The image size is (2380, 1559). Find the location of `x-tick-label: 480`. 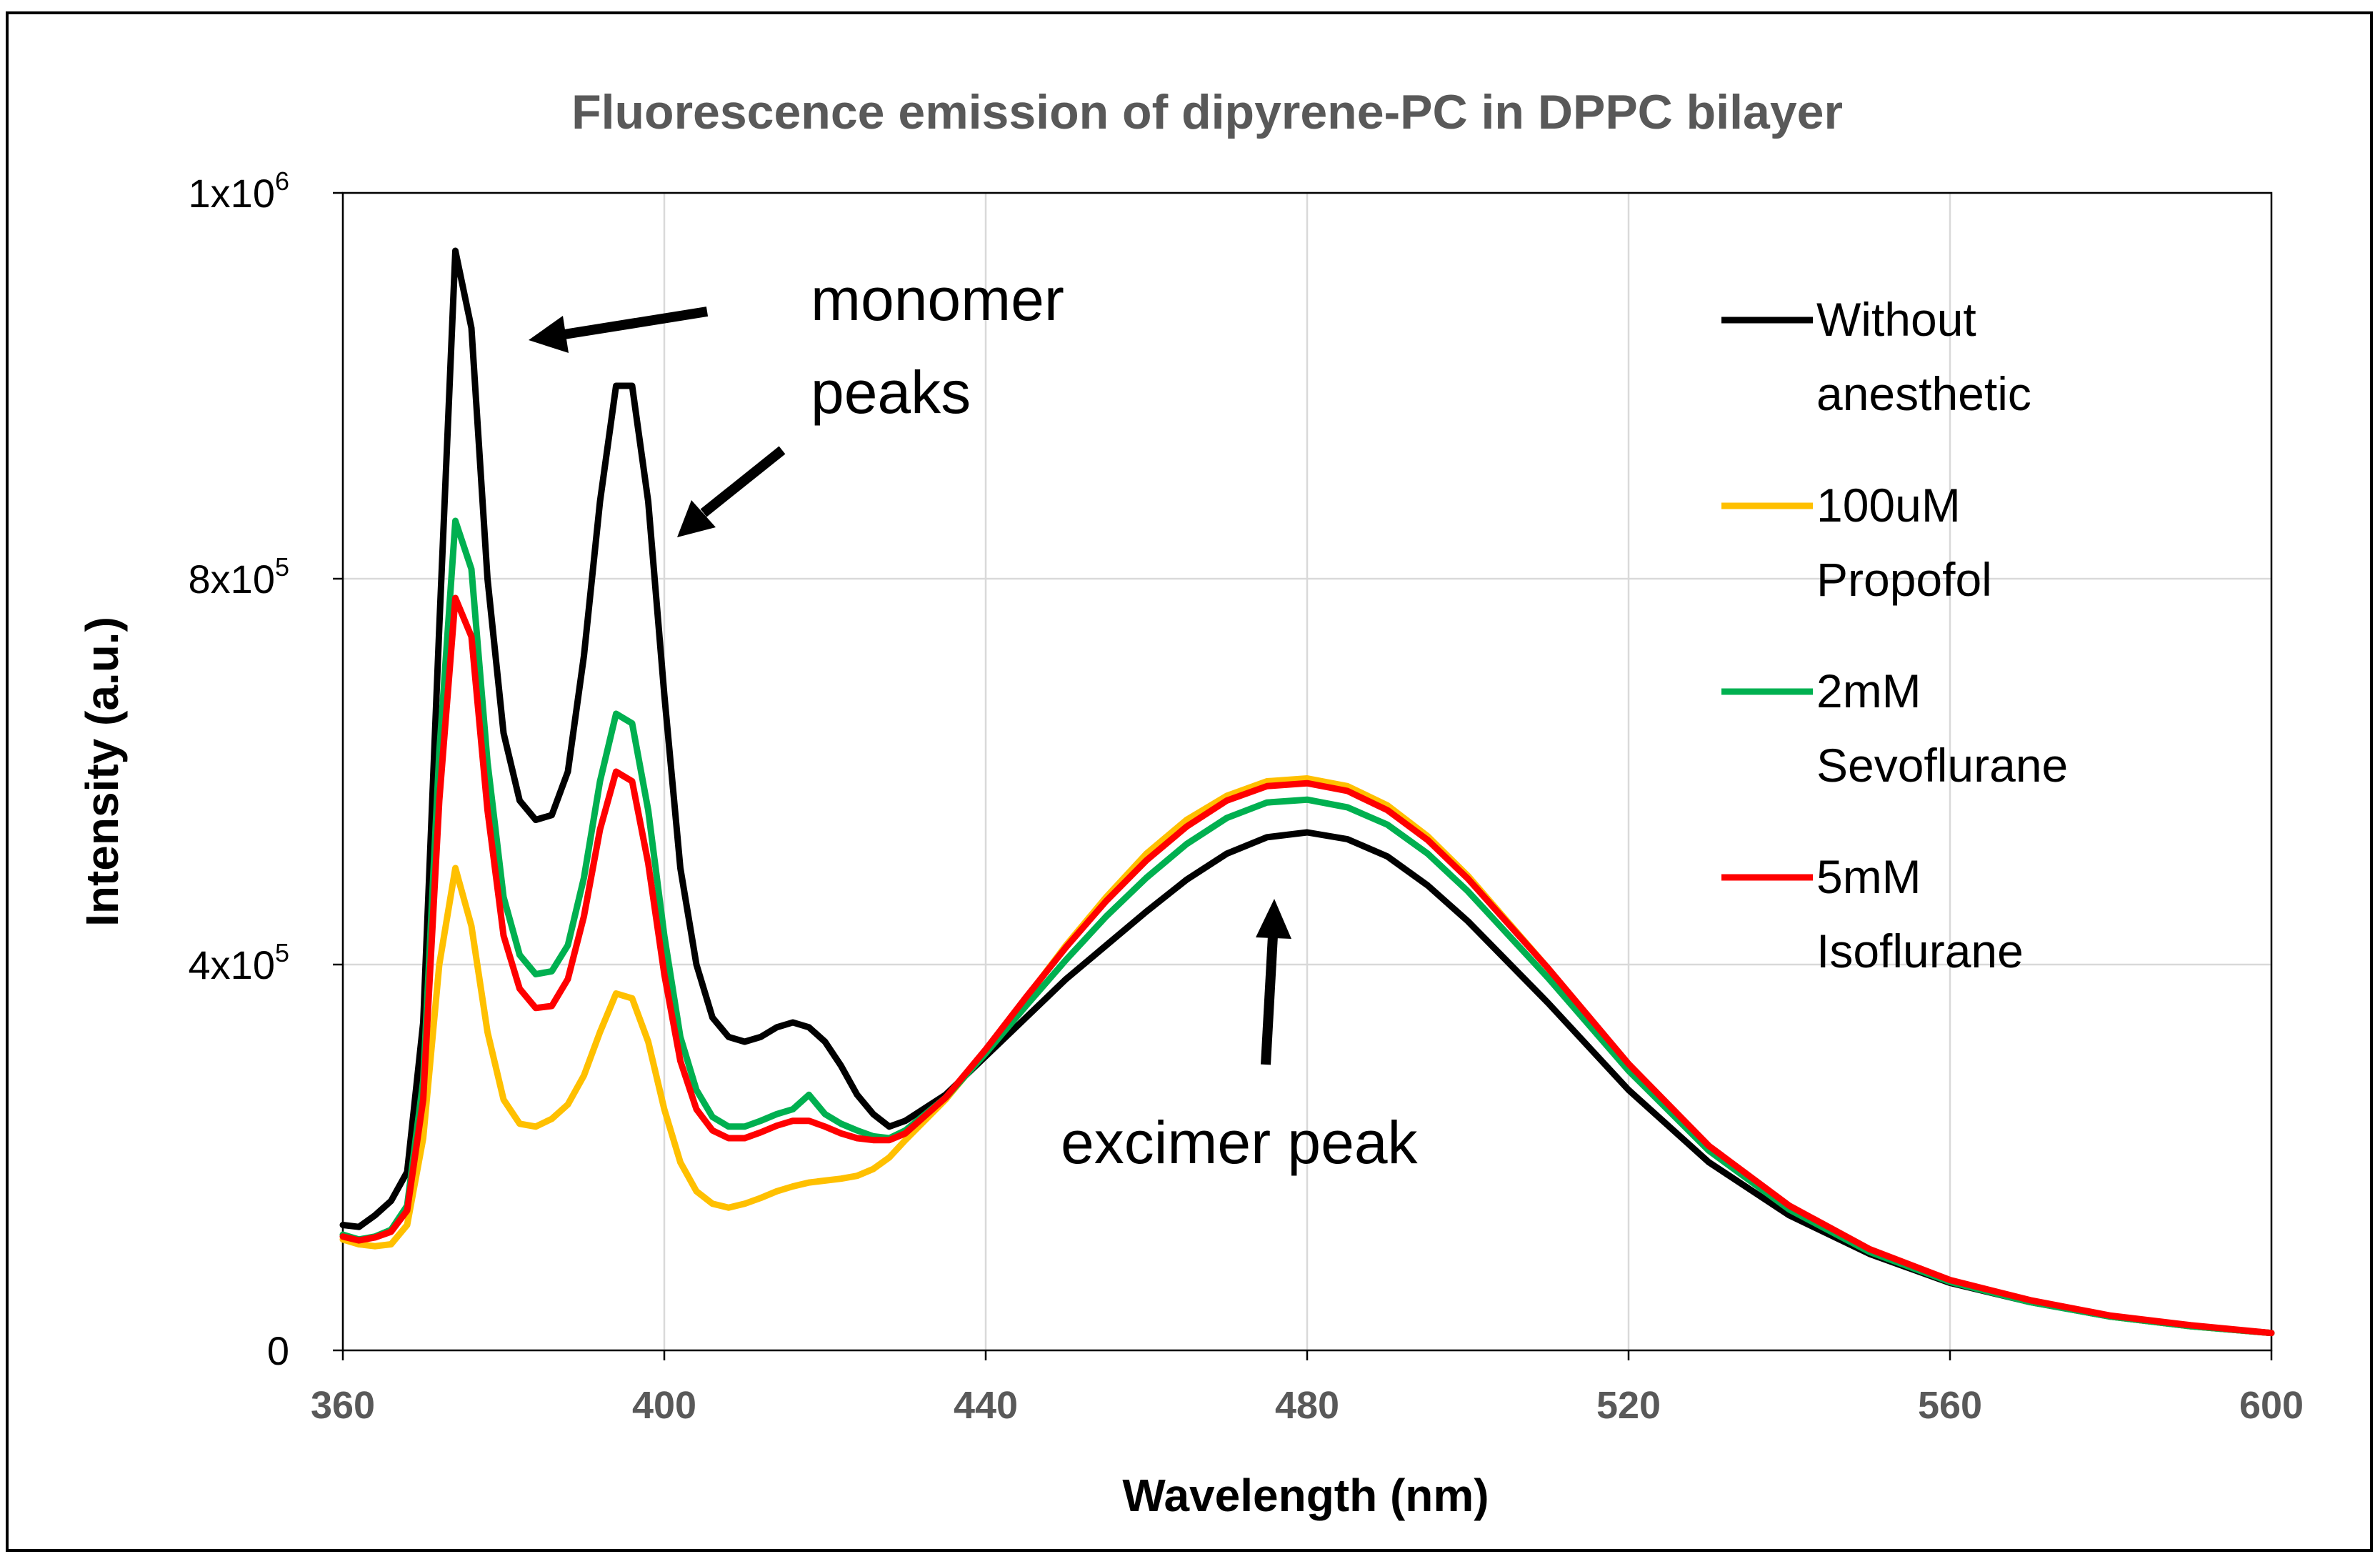

x-tick-label: 480 is located at coordinates (1307, 1405).